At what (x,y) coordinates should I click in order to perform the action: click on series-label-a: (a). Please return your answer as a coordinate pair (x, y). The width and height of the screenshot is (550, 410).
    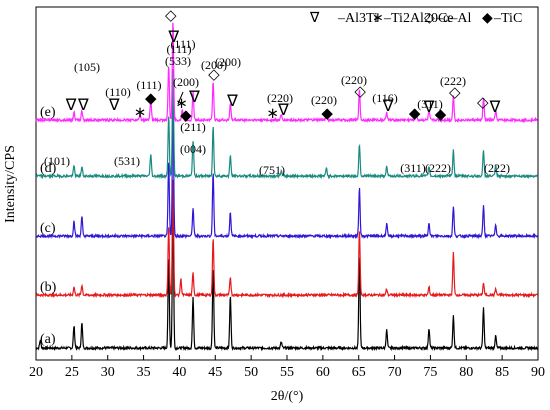
    Looking at the image, I should click on (48, 339).